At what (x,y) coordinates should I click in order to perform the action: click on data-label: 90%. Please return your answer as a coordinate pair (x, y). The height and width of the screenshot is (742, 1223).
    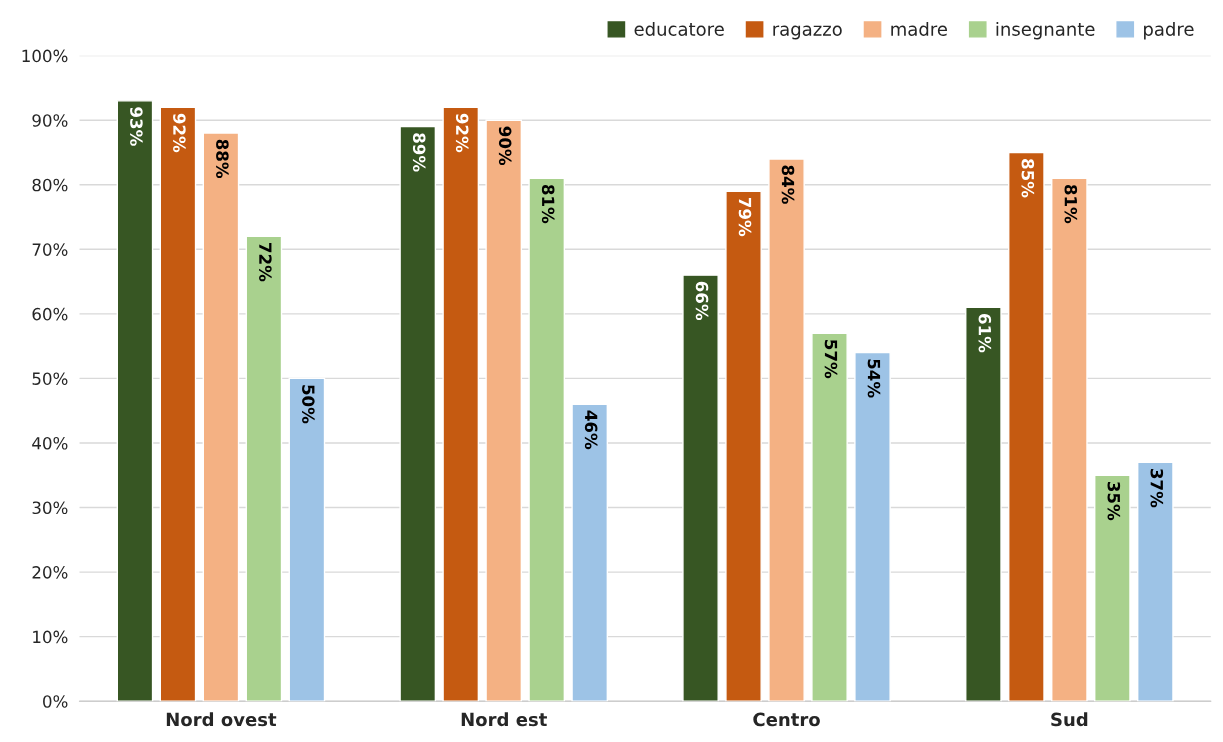
    Looking at the image, I should click on (505, 146).